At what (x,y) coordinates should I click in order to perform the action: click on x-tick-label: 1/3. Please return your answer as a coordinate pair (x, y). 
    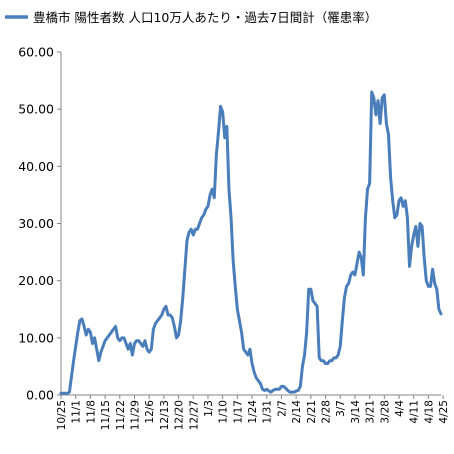
    Looking at the image, I should click on (209, 408).